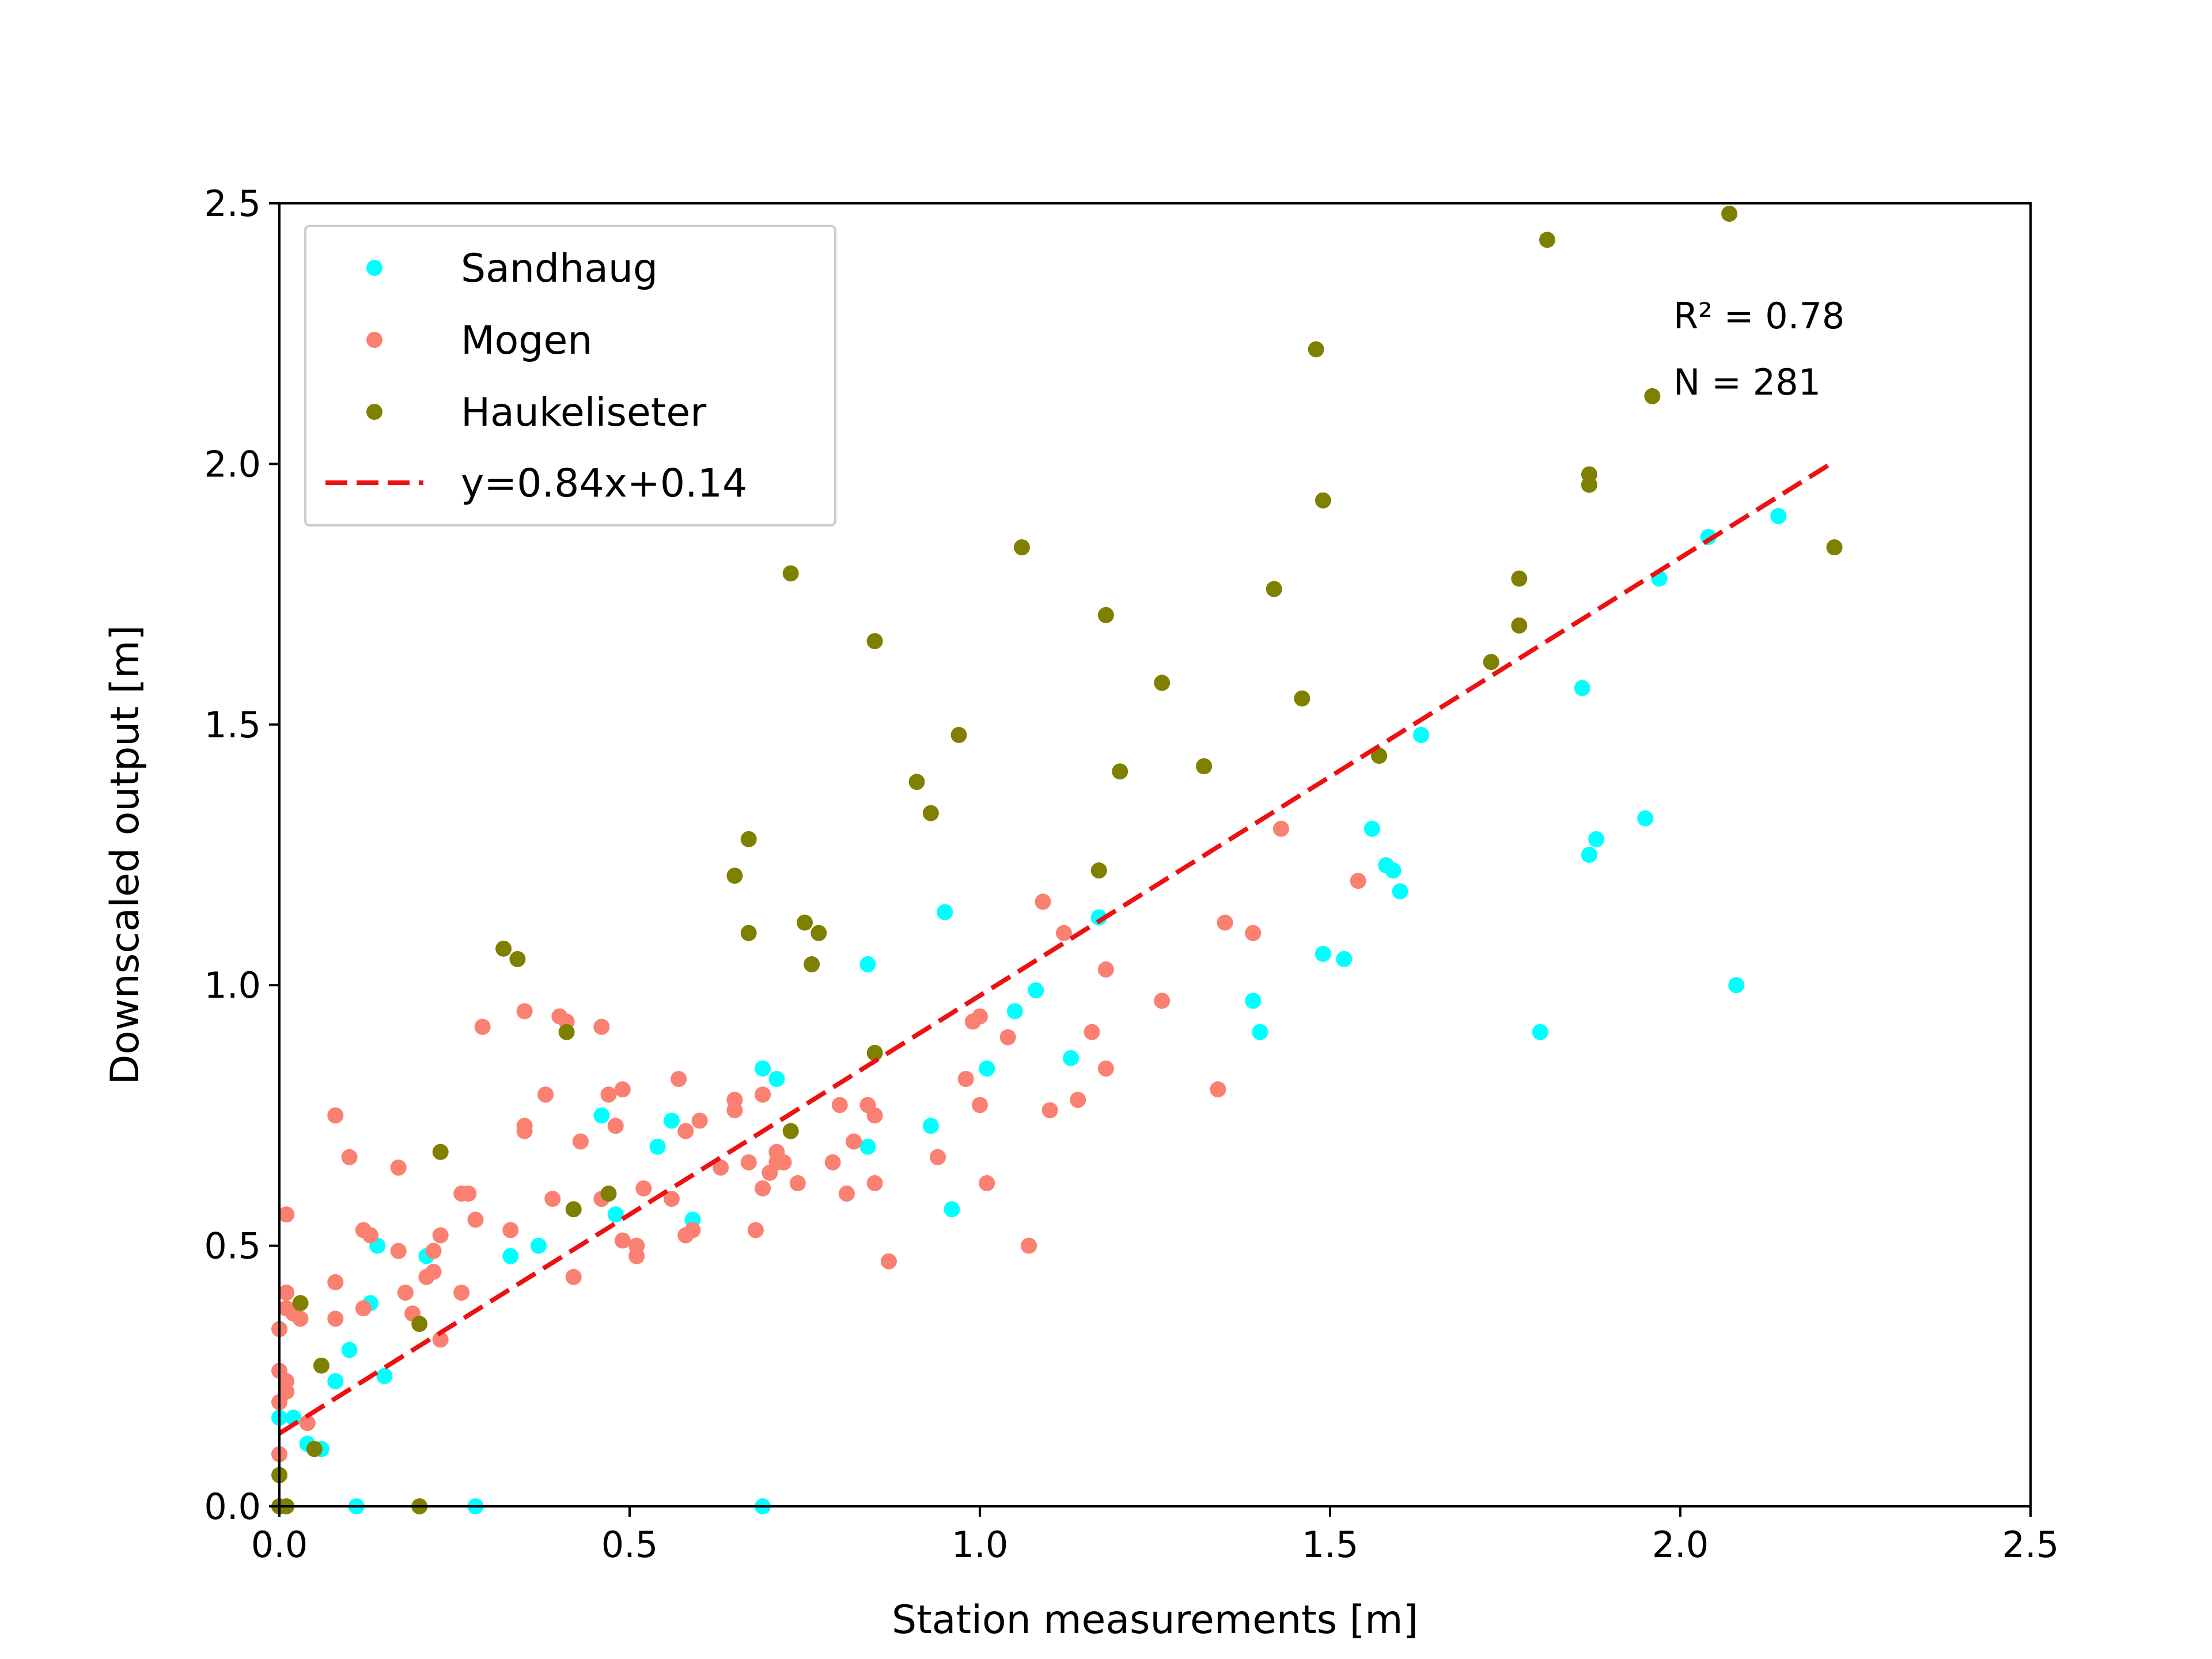 This screenshot has height=1659, width=2212. What do you see at coordinates (526, 340) in the screenshot?
I see `legend-label-mogen: Mogen` at bounding box center [526, 340].